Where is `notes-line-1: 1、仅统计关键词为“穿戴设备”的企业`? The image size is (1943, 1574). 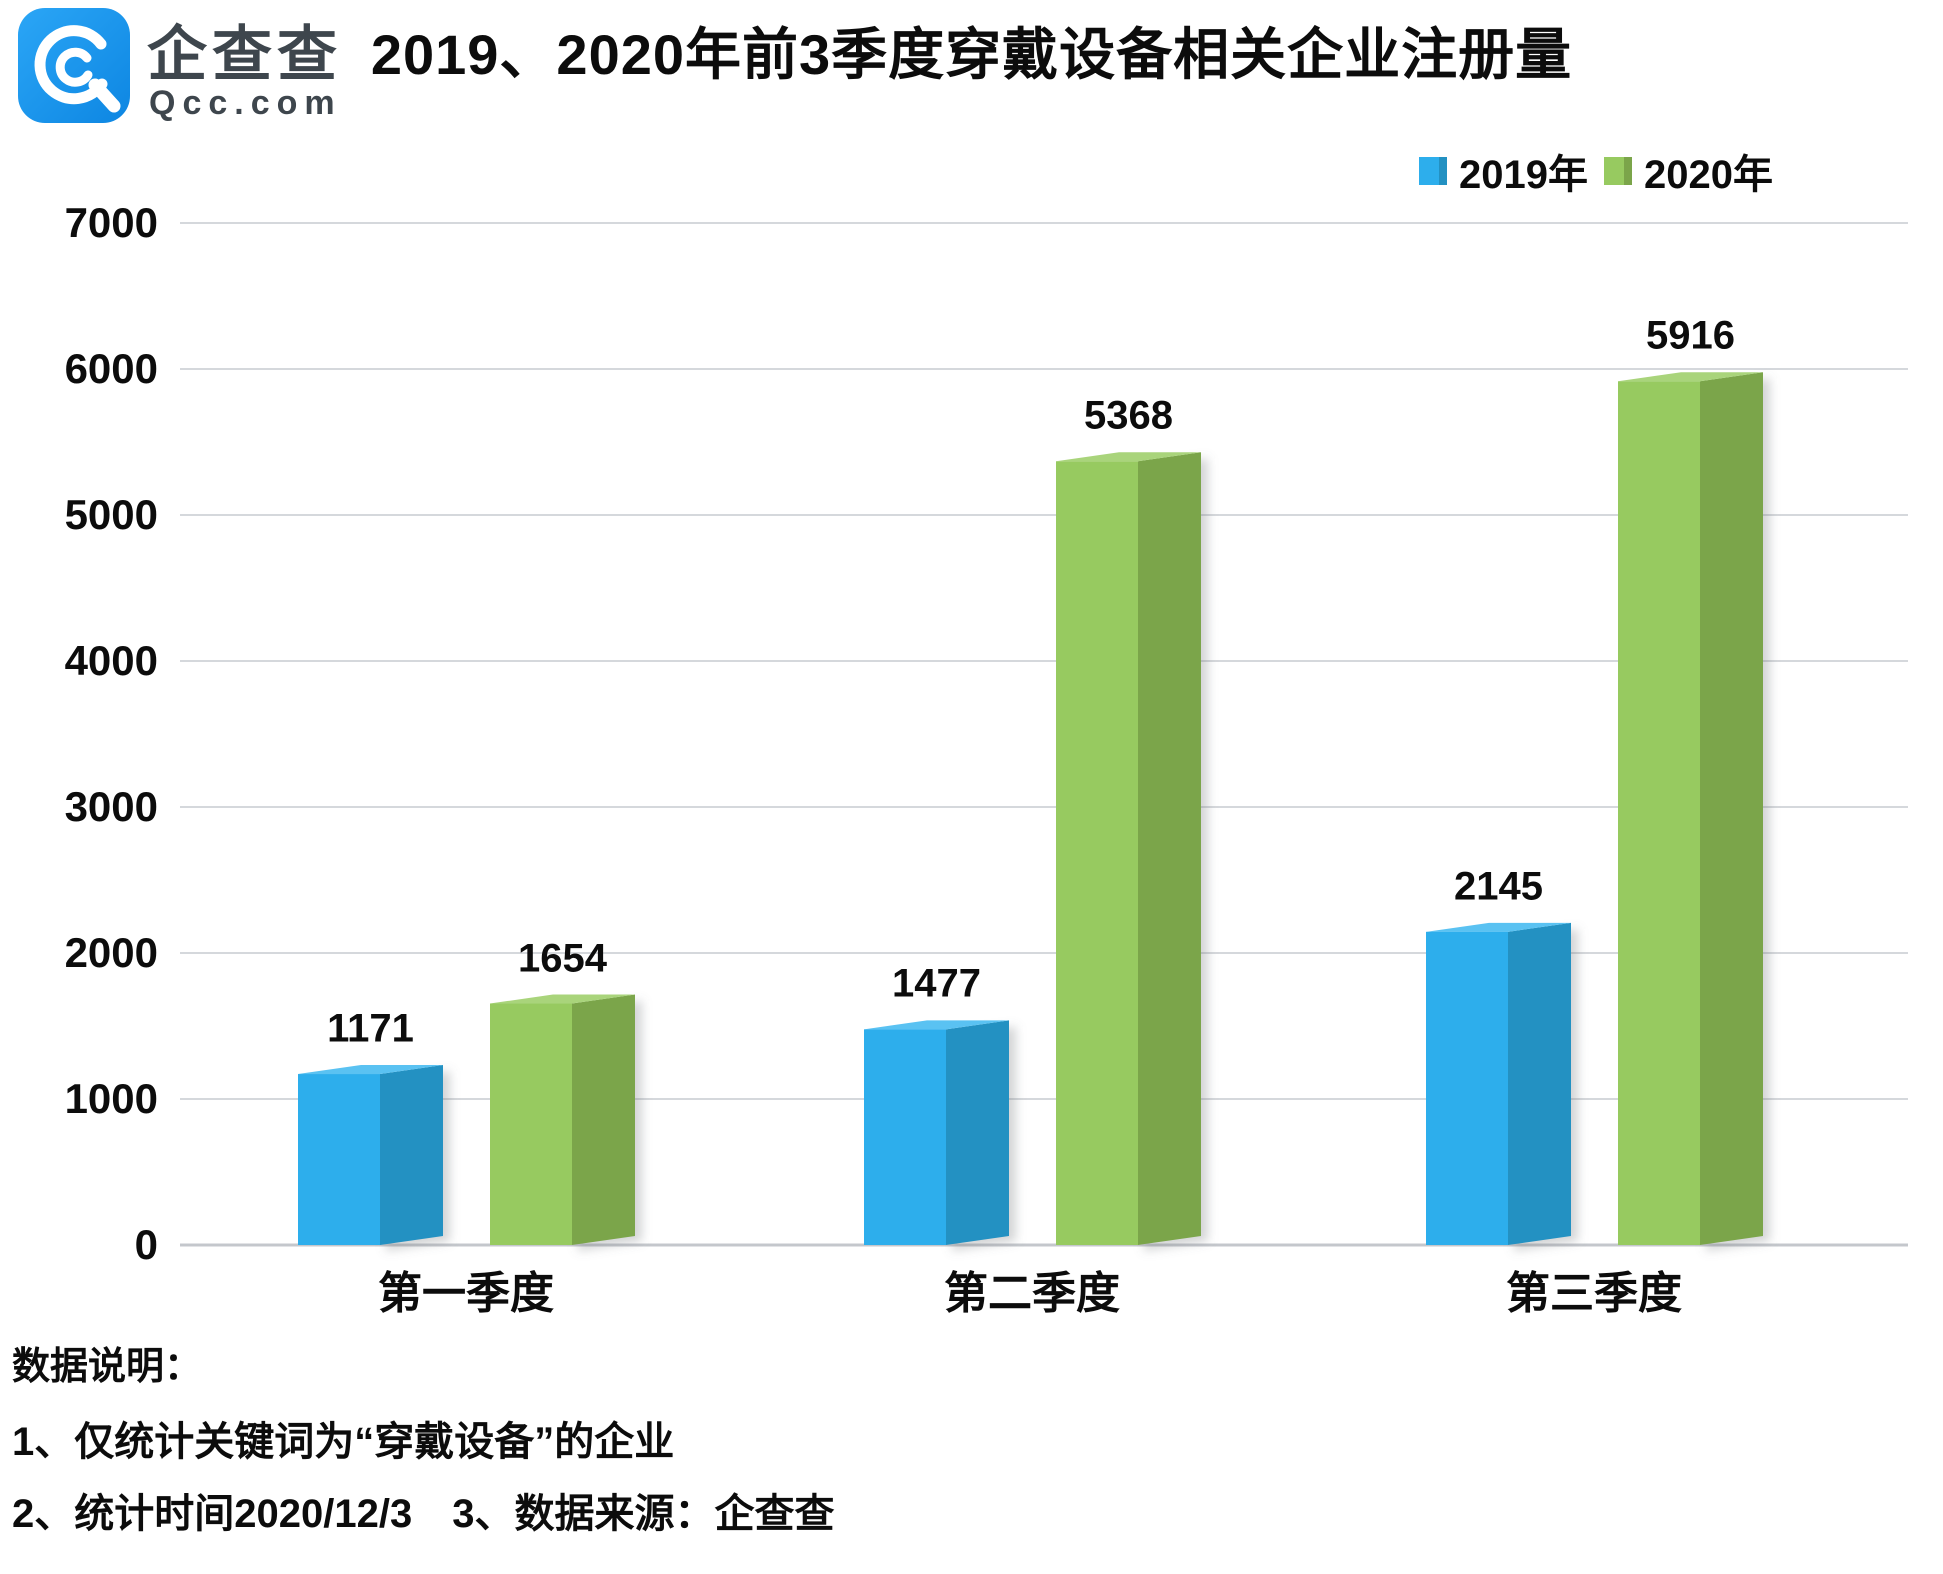
notes-line-1: 1、仅统计关键词为“穿戴设备”的企业 is located at coordinates (343, 1442).